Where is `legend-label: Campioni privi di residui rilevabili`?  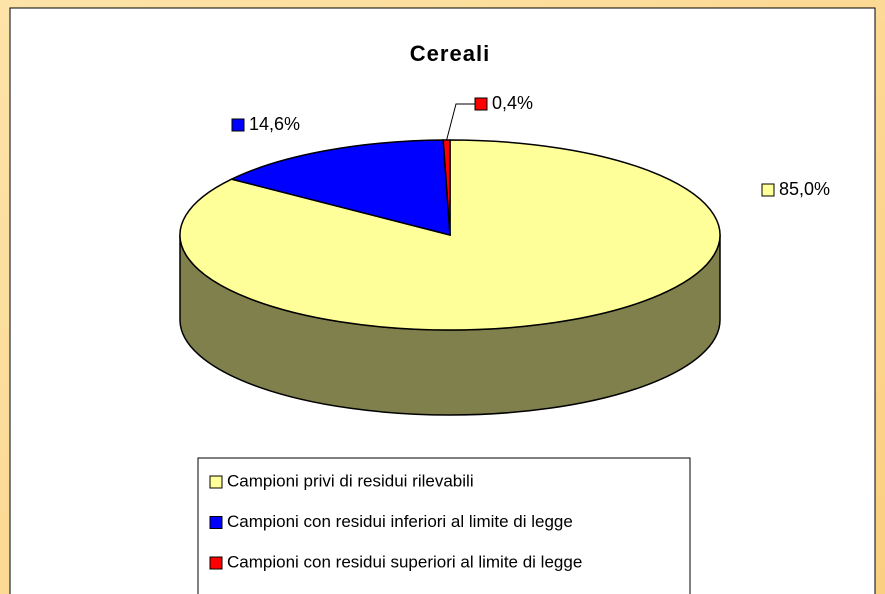 legend-label: Campioni privi di residui rilevabili is located at coordinates (350, 480).